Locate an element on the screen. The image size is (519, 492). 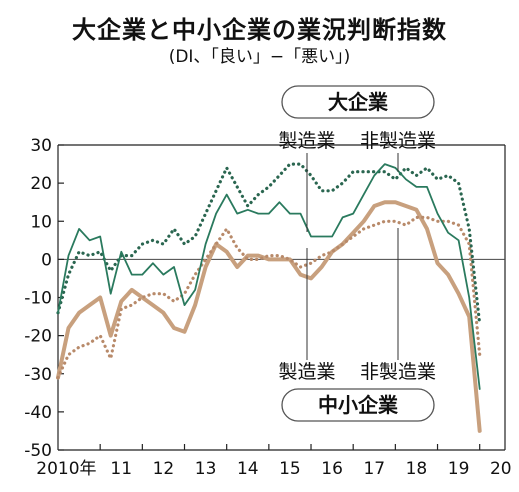
group-small-box is located at coordinates (358, 405).